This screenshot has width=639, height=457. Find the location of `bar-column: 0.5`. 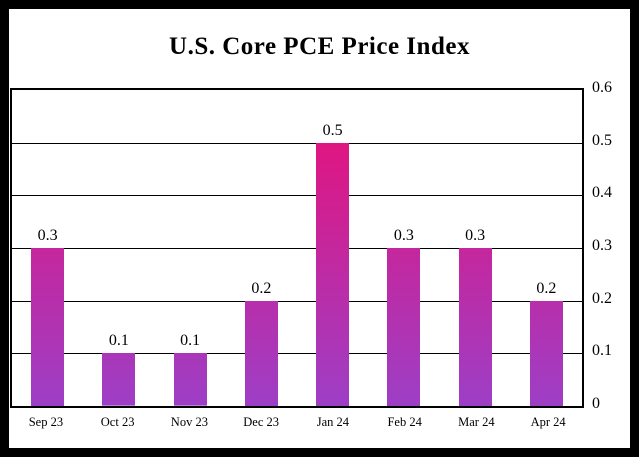

bar-column: 0.5 is located at coordinates (332, 248).